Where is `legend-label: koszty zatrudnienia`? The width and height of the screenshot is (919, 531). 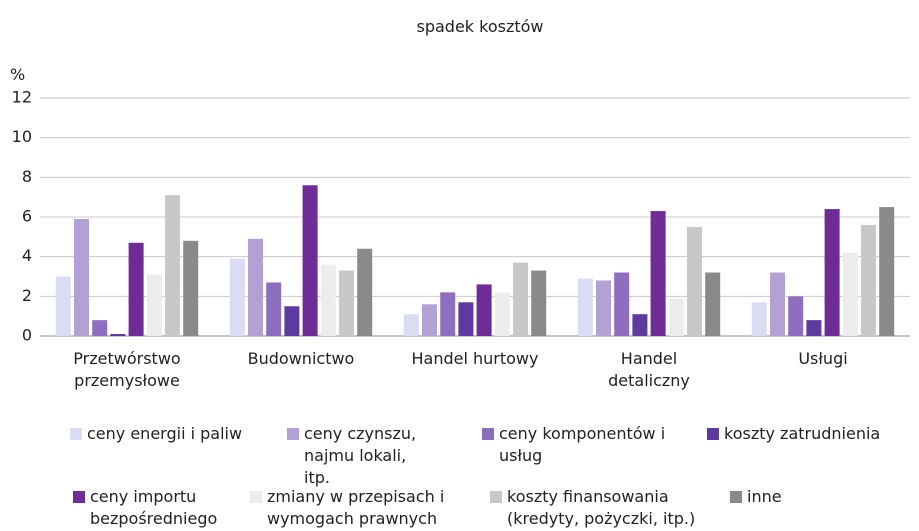 legend-label: koszty zatrudnienia is located at coordinates (802, 433).